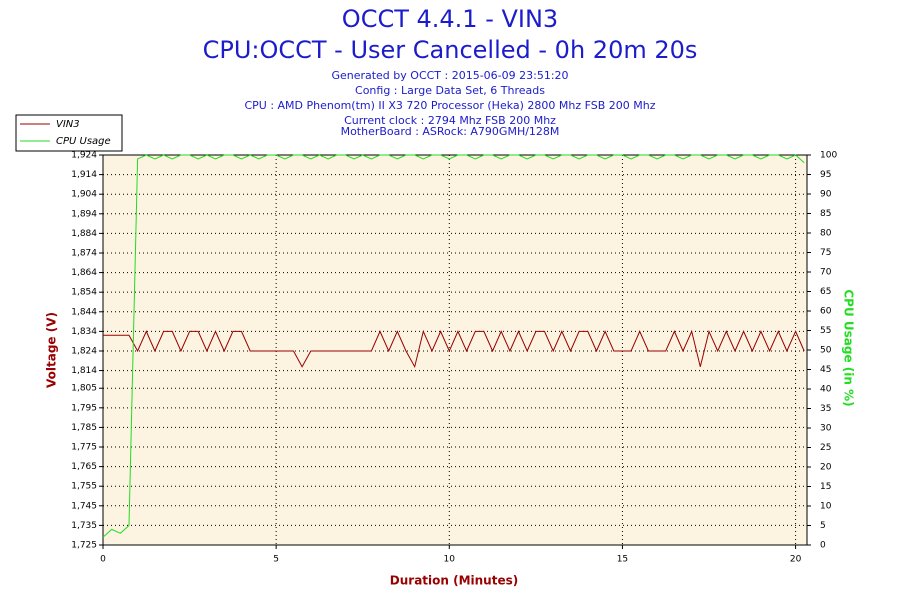  What do you see at coordinates (826, 195) in the screenshot?
I see `y2-tick-label: 90` at bounding box center [826, 195].